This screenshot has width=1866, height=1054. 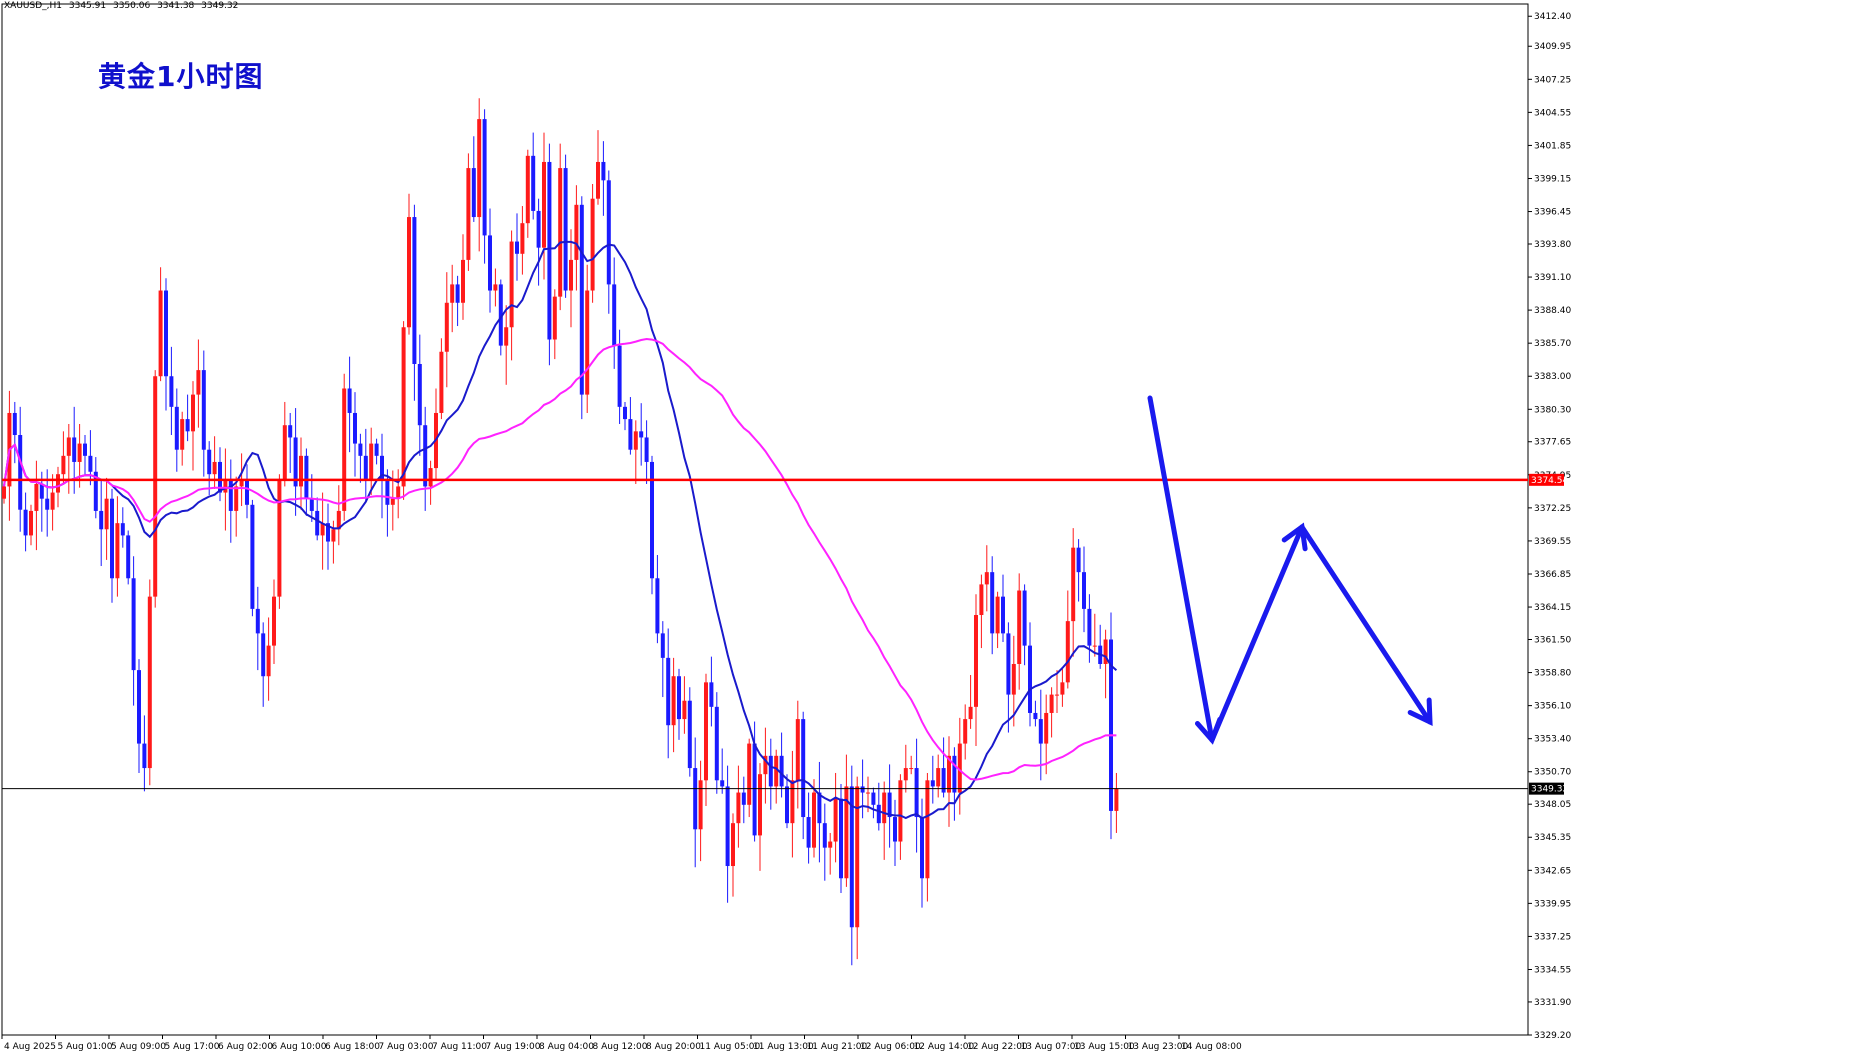 I want to click on low-value: 3341.38, so click(x=176, y=6).